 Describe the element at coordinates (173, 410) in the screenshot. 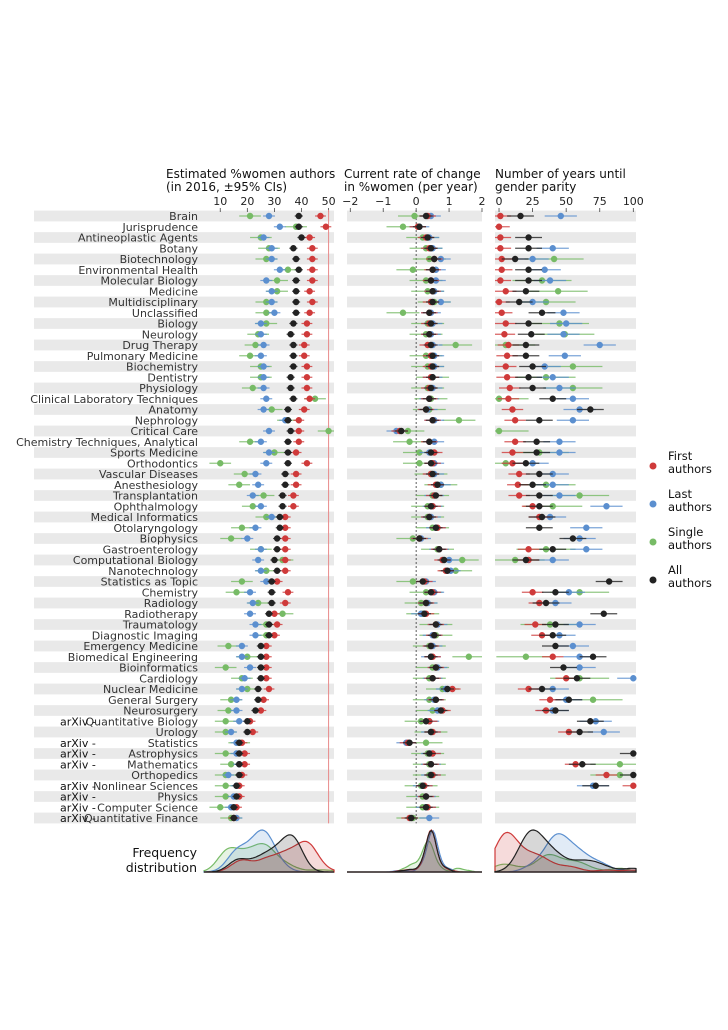

I see `row-label: Anatomy` at that location.